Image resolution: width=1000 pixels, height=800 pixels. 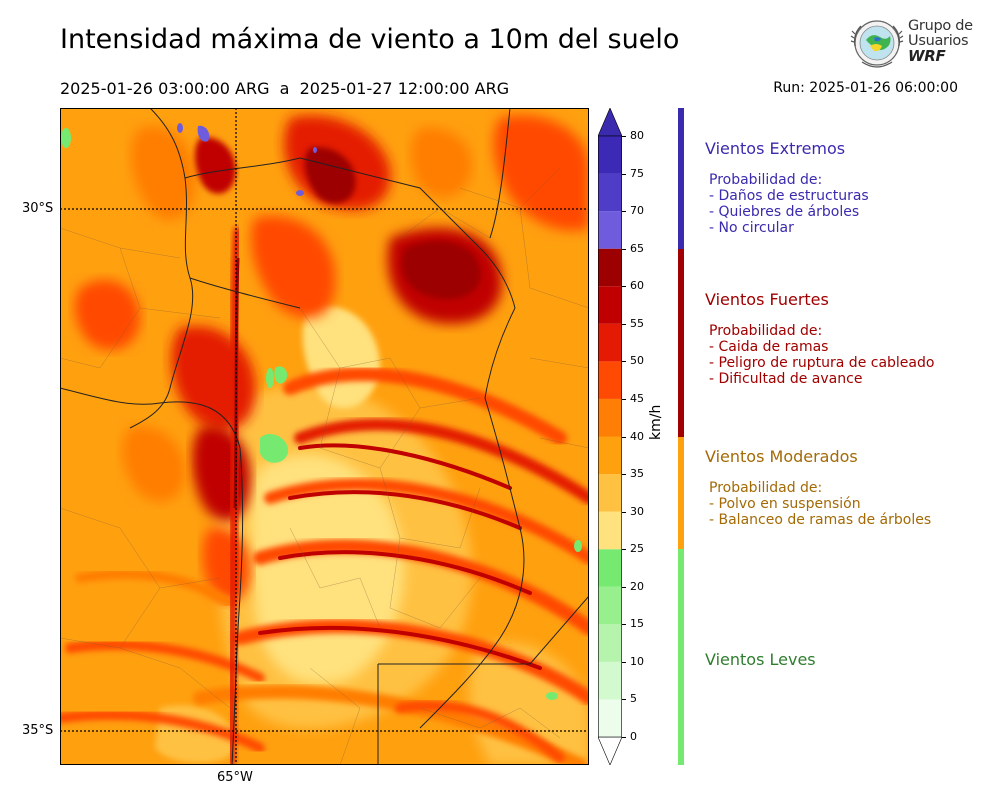 What do you see at coordinates (637, 173) in the screenshot?
I see `colorbar-tick-75: 75` at bounding box center [637, 173].